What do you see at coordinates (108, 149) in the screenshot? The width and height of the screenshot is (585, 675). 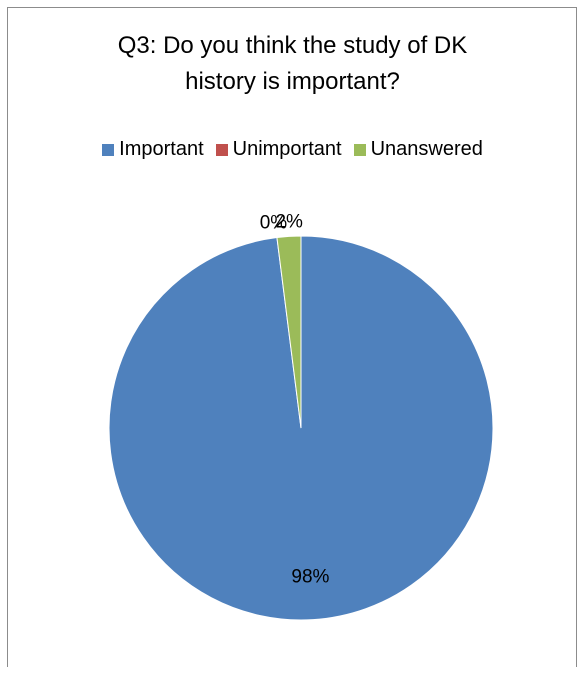 I see `legend-swatch-important` at bounding box center [108, 149].